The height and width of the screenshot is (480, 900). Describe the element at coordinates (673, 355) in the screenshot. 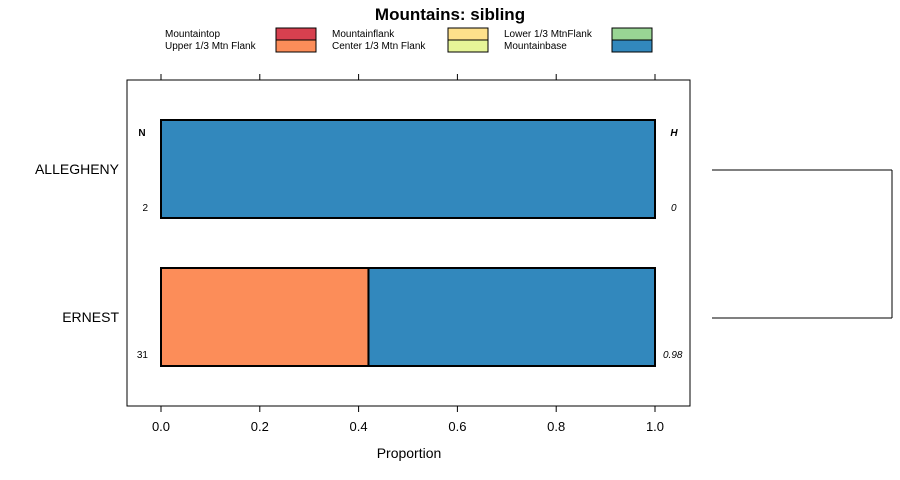

I see `h-value-ernest: 0.98` at that location.